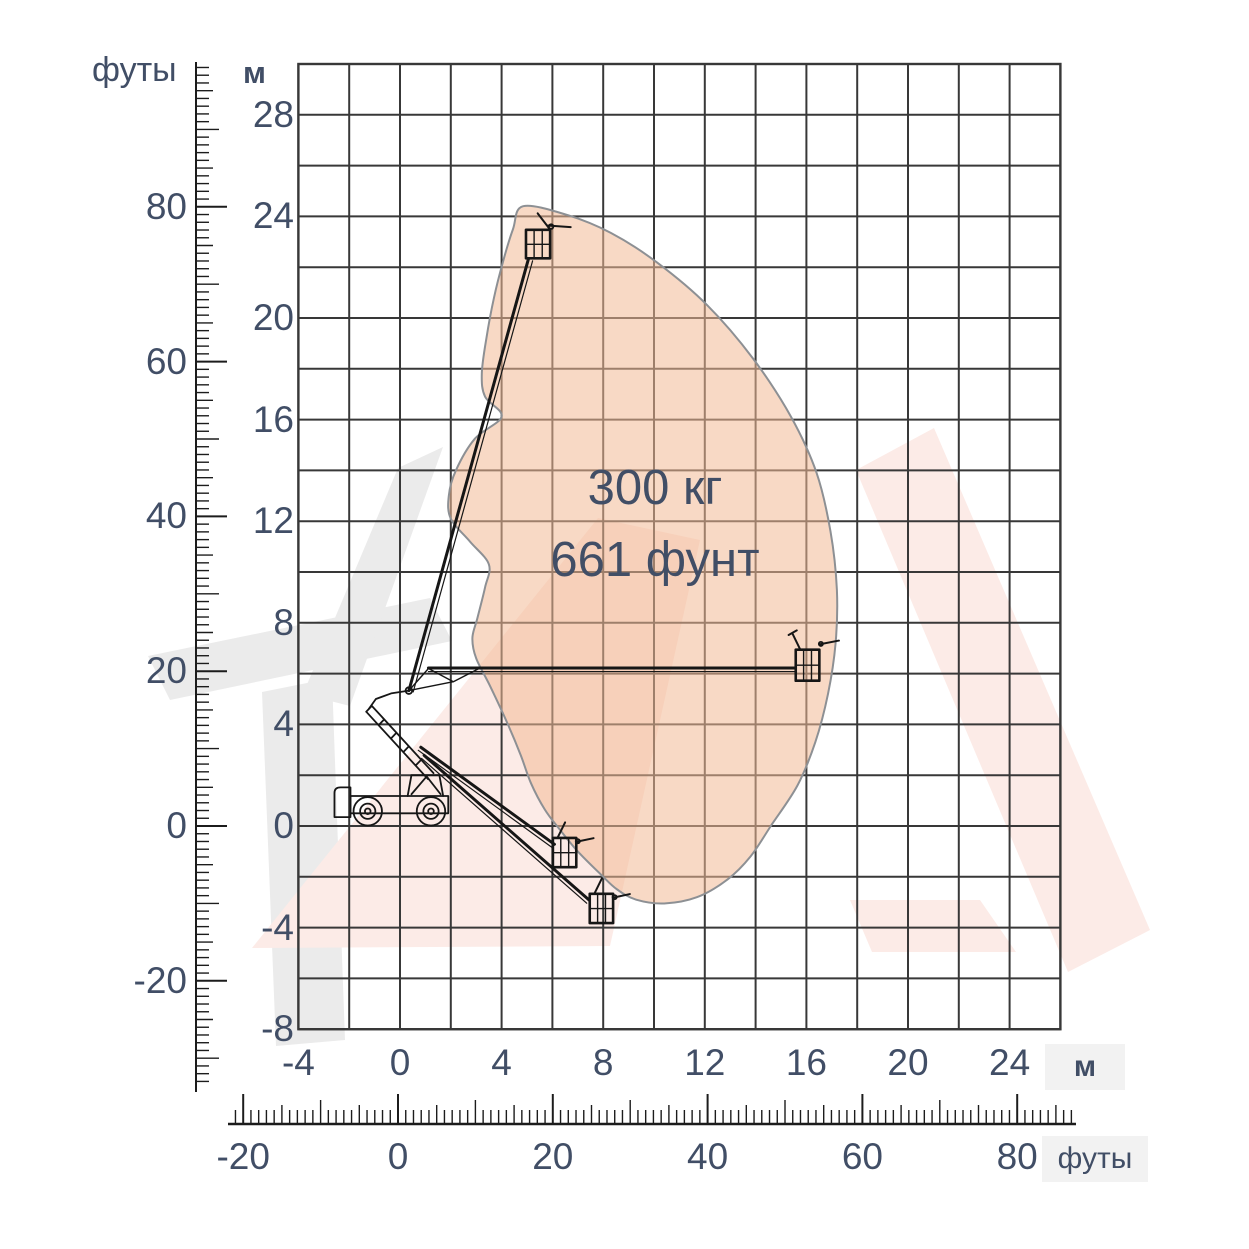  What do you see at coordinates (399, 804) in the screenshot?
I see `chassis-deck` at bounding box center [399, 804].